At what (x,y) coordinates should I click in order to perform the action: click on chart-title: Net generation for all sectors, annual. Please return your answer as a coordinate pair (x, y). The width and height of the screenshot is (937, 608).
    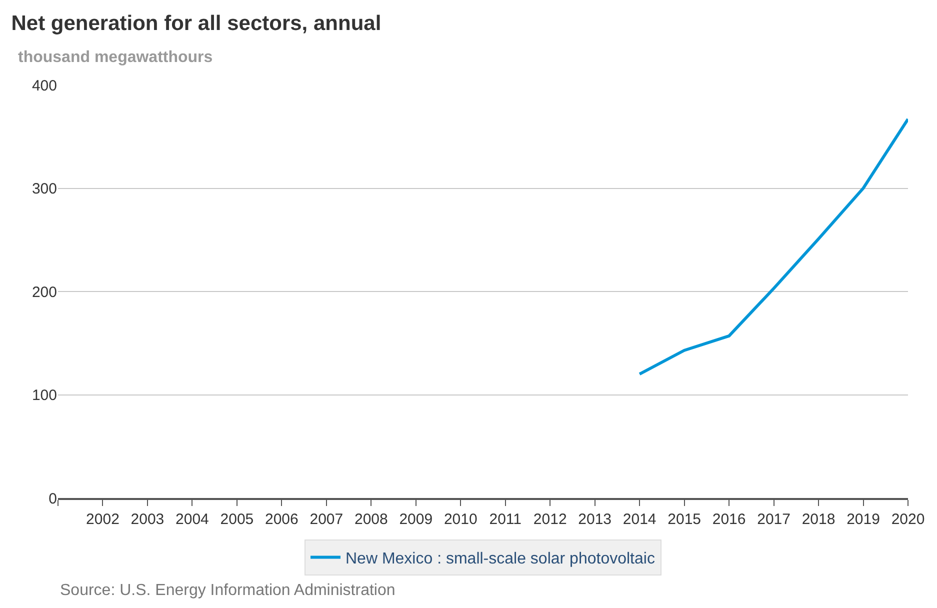
    Looking at the image, I should click on (196, 23).